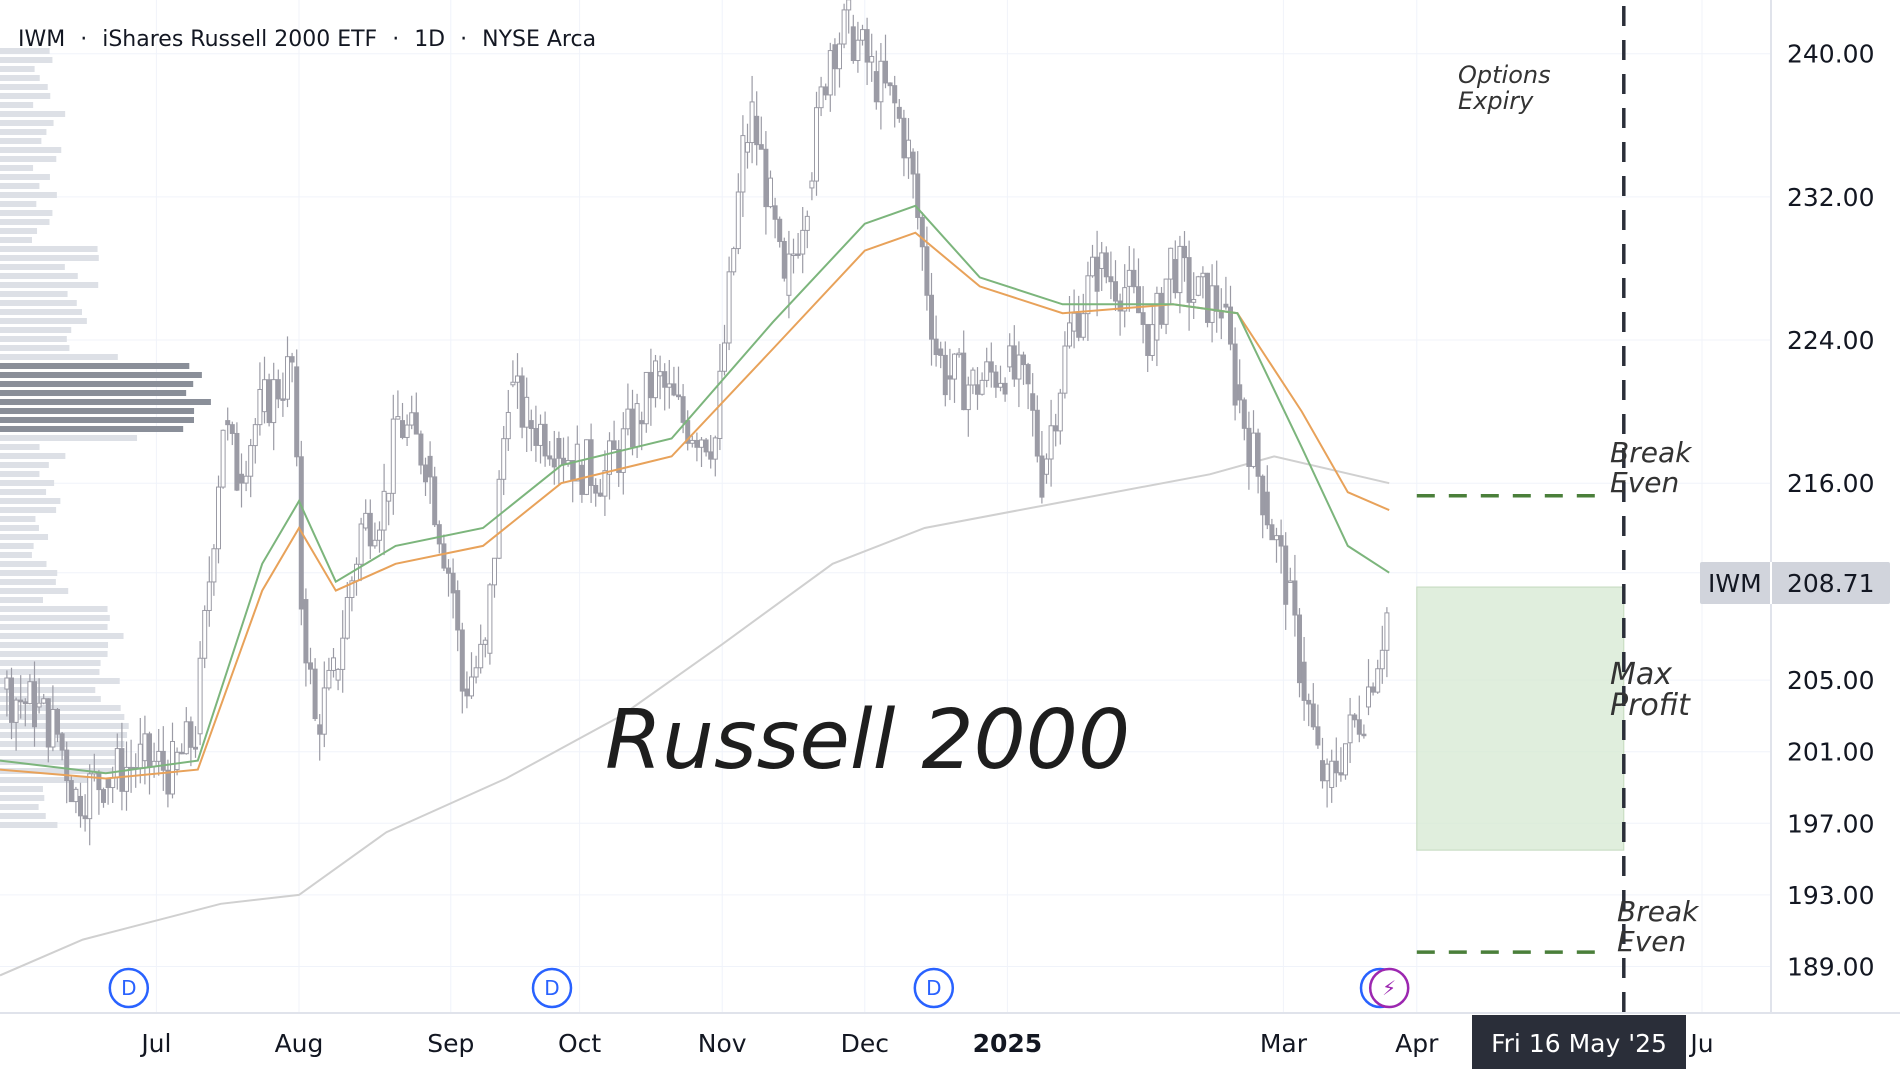 This screenshot has height=1084, width=1900. What do you see at coordinates (722, 1043) in the screenshot?
I see `time-tick-label: Nov` at bounding box center [722, 1043].